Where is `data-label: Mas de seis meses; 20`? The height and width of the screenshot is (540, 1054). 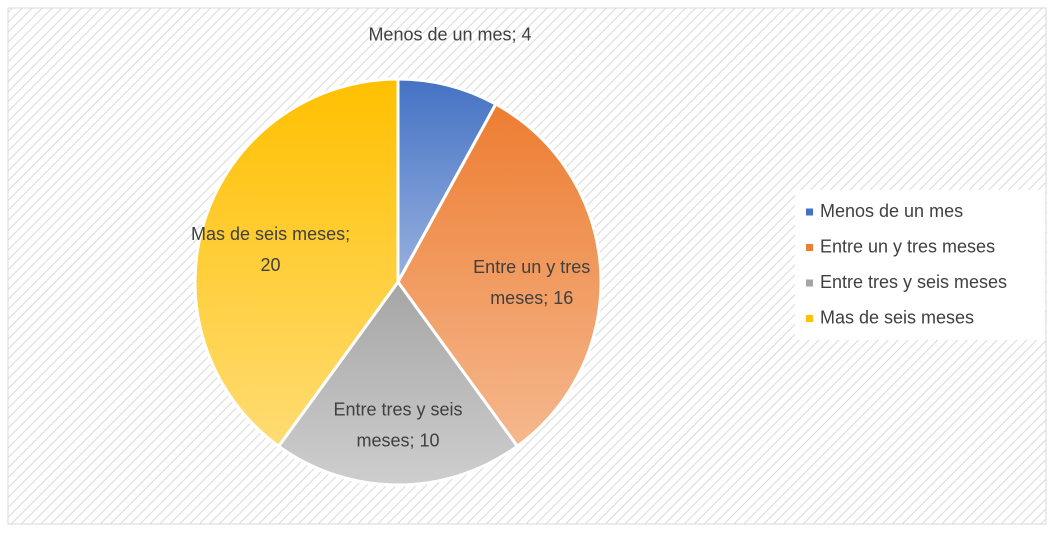 data-label: Mas de seis meses; 20 is located at coordinates (270, 249).